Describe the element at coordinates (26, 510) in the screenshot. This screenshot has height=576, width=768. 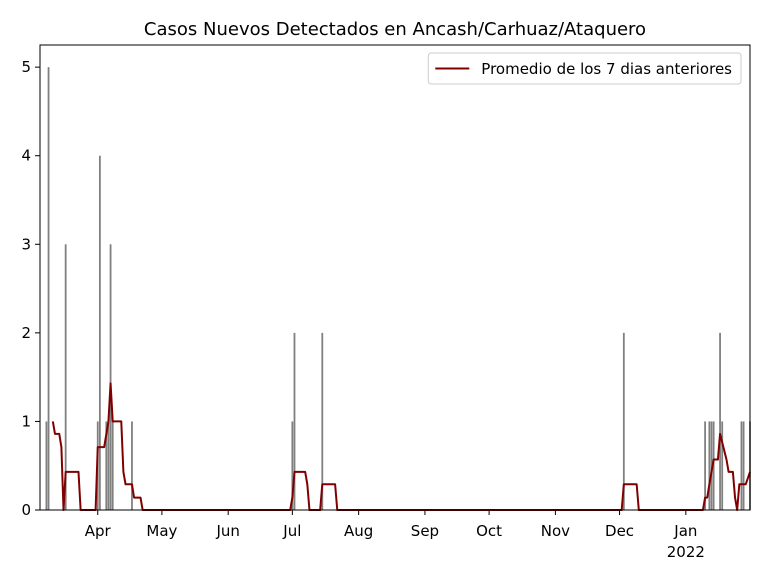
I see `y-tick-label: 0` at that location.